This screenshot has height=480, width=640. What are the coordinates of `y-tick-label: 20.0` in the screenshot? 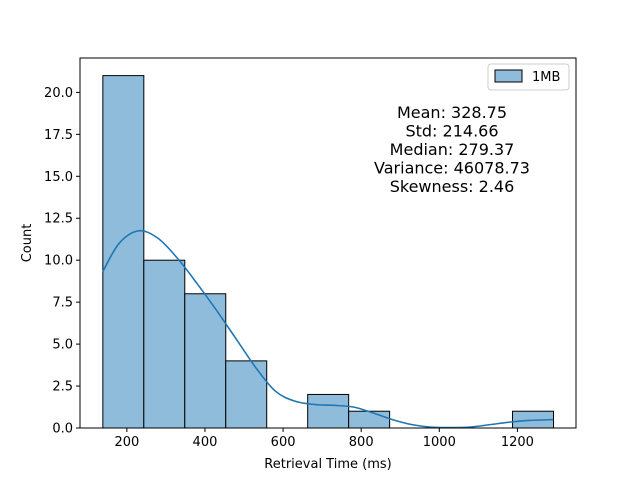 It's located at (58, 93).